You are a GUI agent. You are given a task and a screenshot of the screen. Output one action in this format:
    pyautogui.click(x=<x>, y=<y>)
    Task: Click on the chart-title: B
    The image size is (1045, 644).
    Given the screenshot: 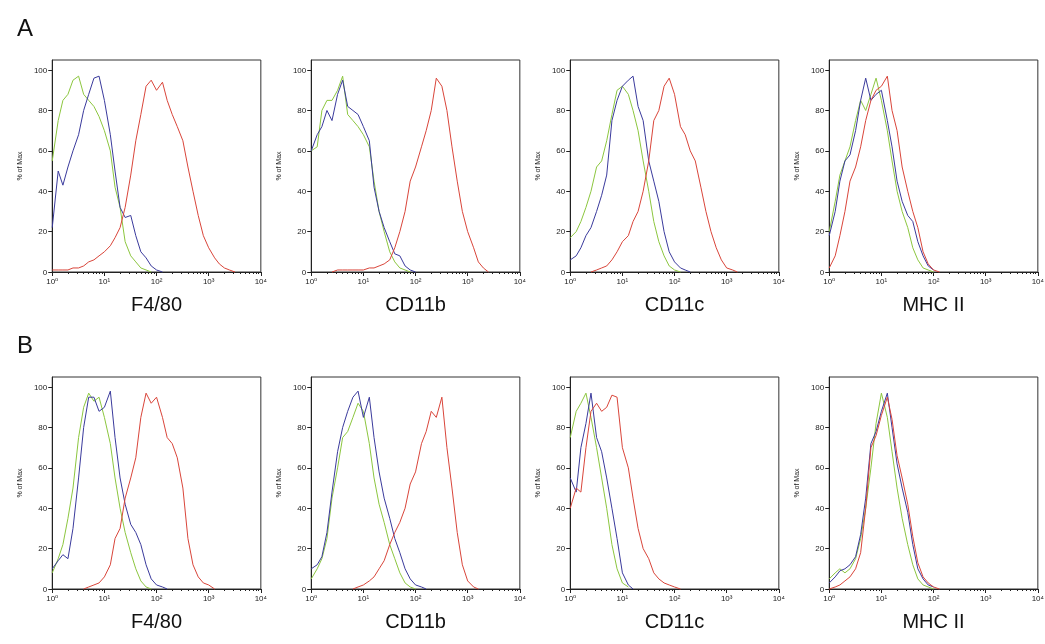 What is the action you would take?
    pyautogui.click(x=25, y=344)
    